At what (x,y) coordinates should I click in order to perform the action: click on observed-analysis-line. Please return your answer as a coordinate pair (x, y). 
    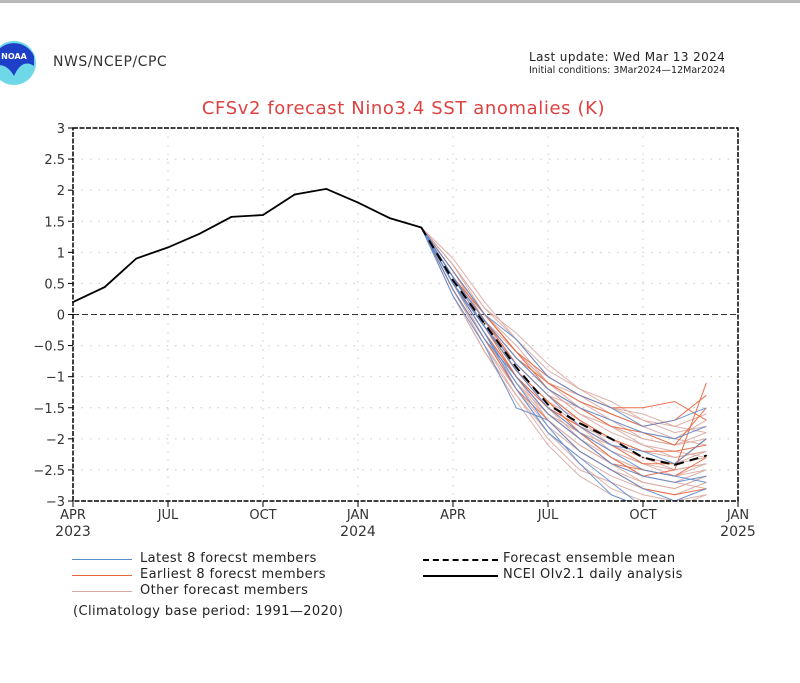
    Looking at the image, I should click on (247, 245).